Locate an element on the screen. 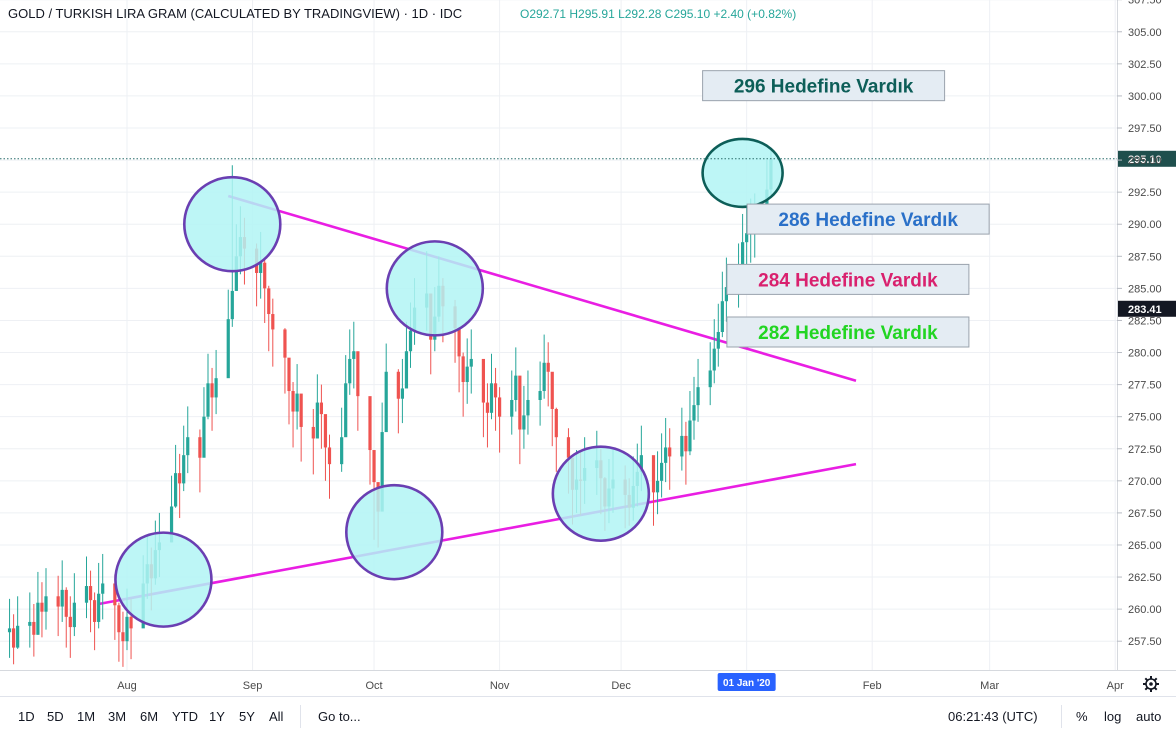 The image size is (1176, 739). price-tick-label: 260.00 is located at coordinates (1145, 610).